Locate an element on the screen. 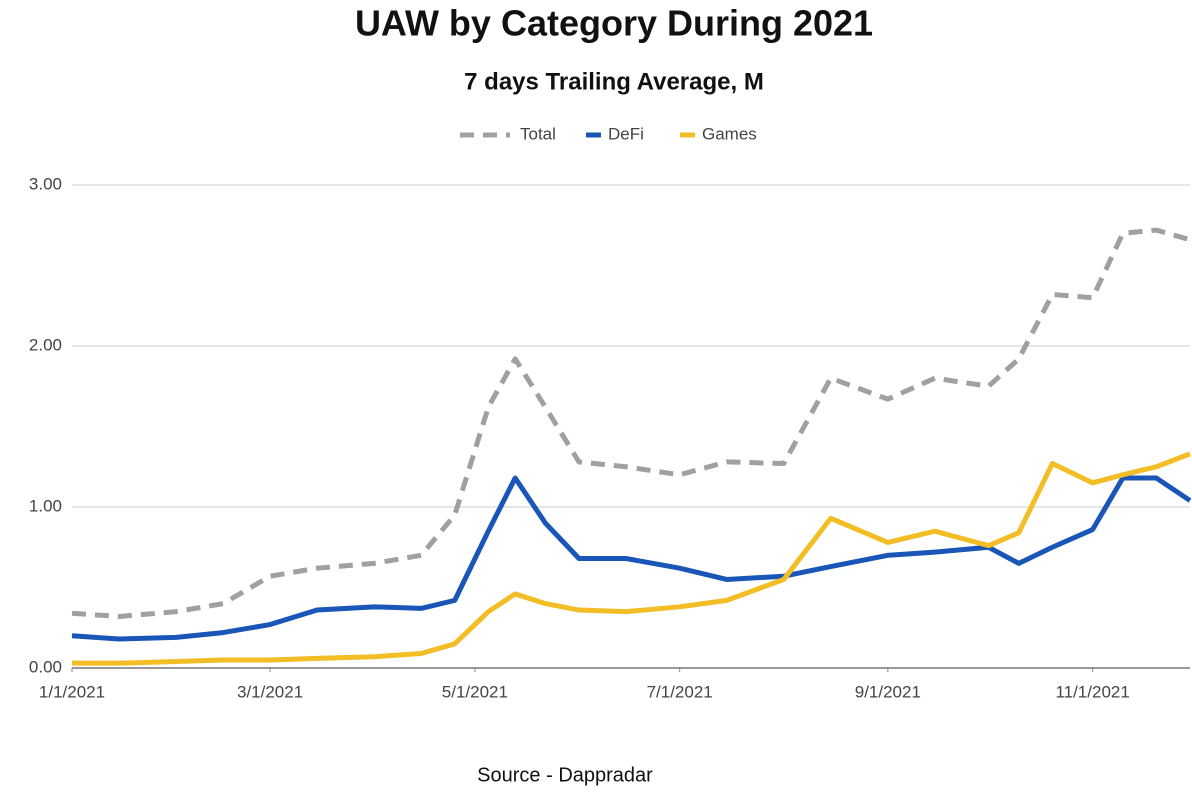 This screenshot has height=794, width=1192. y-tick-label: 2.00 is located at coordinates (45, 344).